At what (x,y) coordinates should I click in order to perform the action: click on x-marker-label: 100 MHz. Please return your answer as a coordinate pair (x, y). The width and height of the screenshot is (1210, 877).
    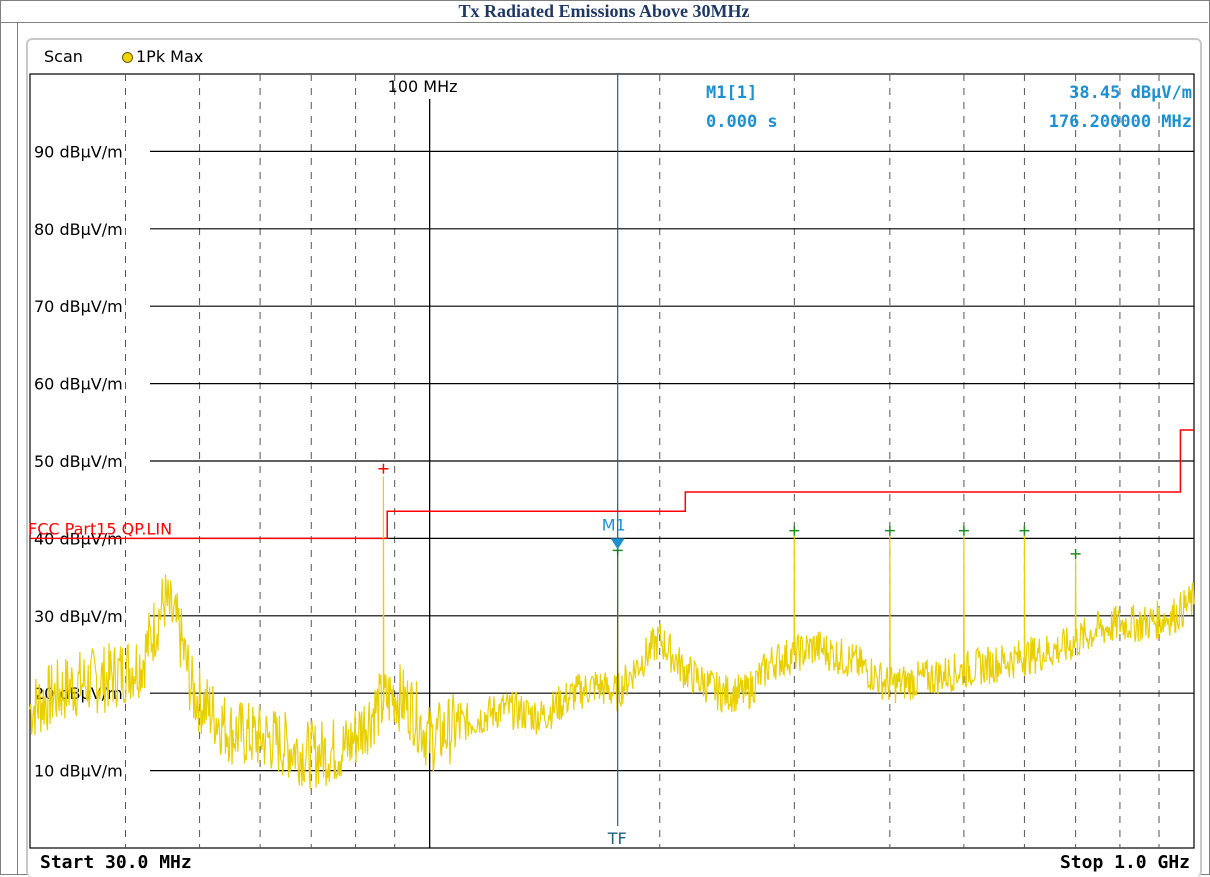
    Looking at the image, I should click on (423, 86).